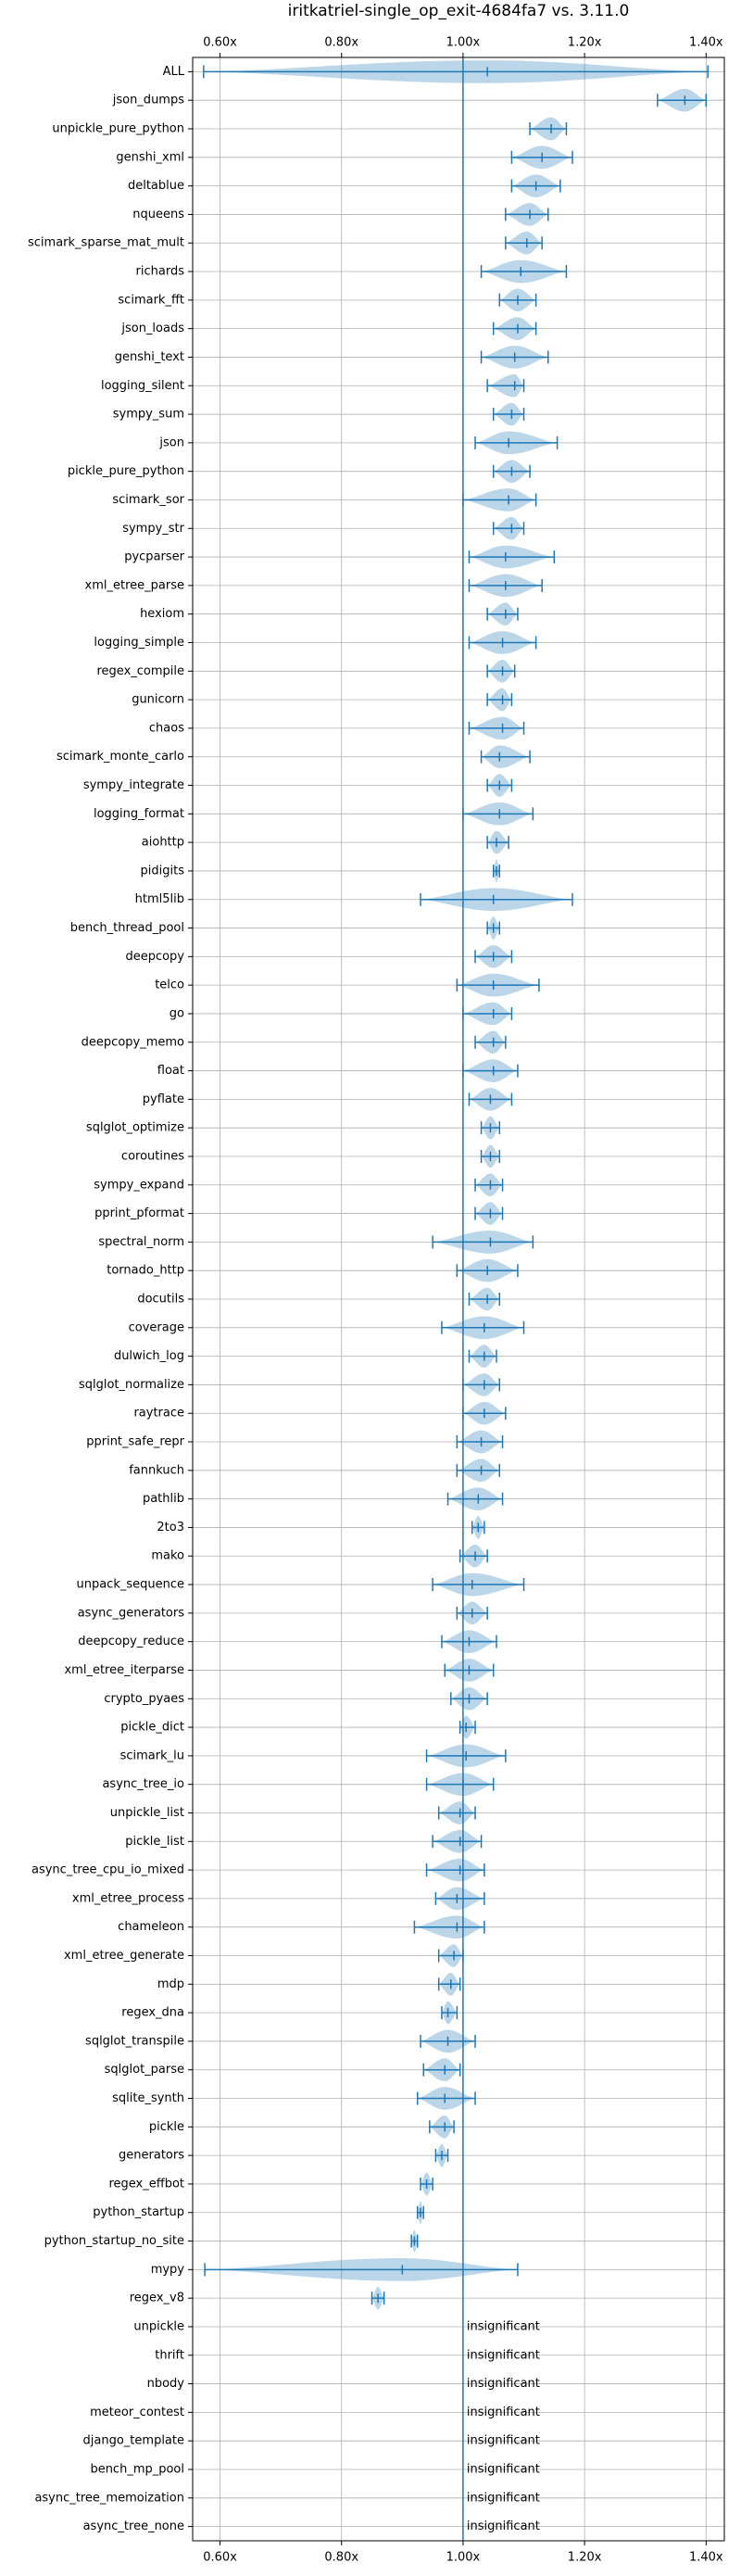  I want to click on y-tick-label: chaos, so click(166, 728).